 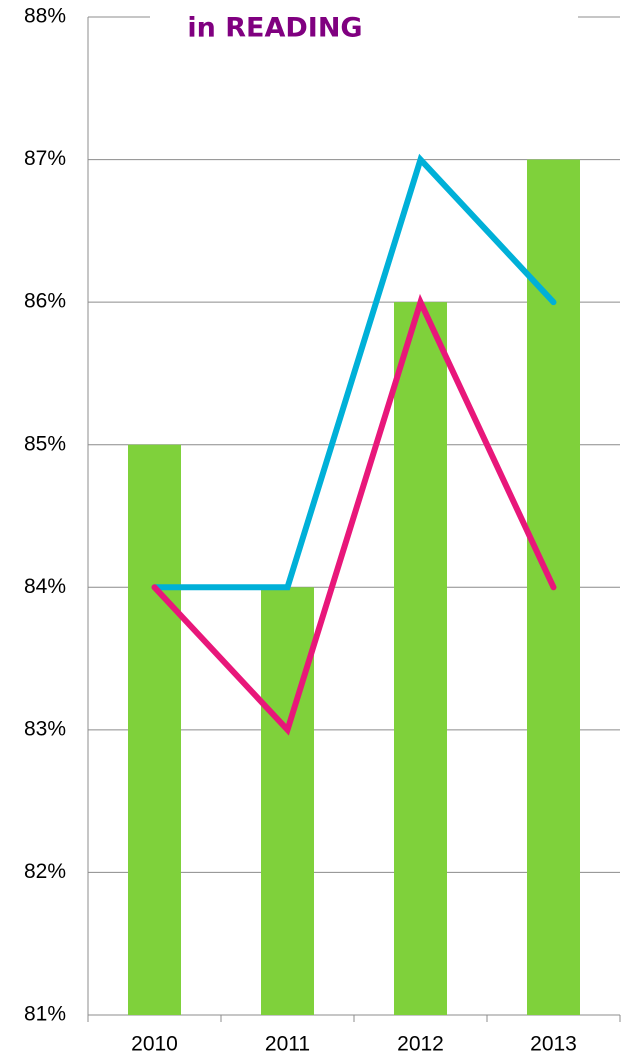 What do you see at coordinates (45, 1014) in the screenshot?
I see `y-tick-label: 81%` at bounding box center [45, 1014].